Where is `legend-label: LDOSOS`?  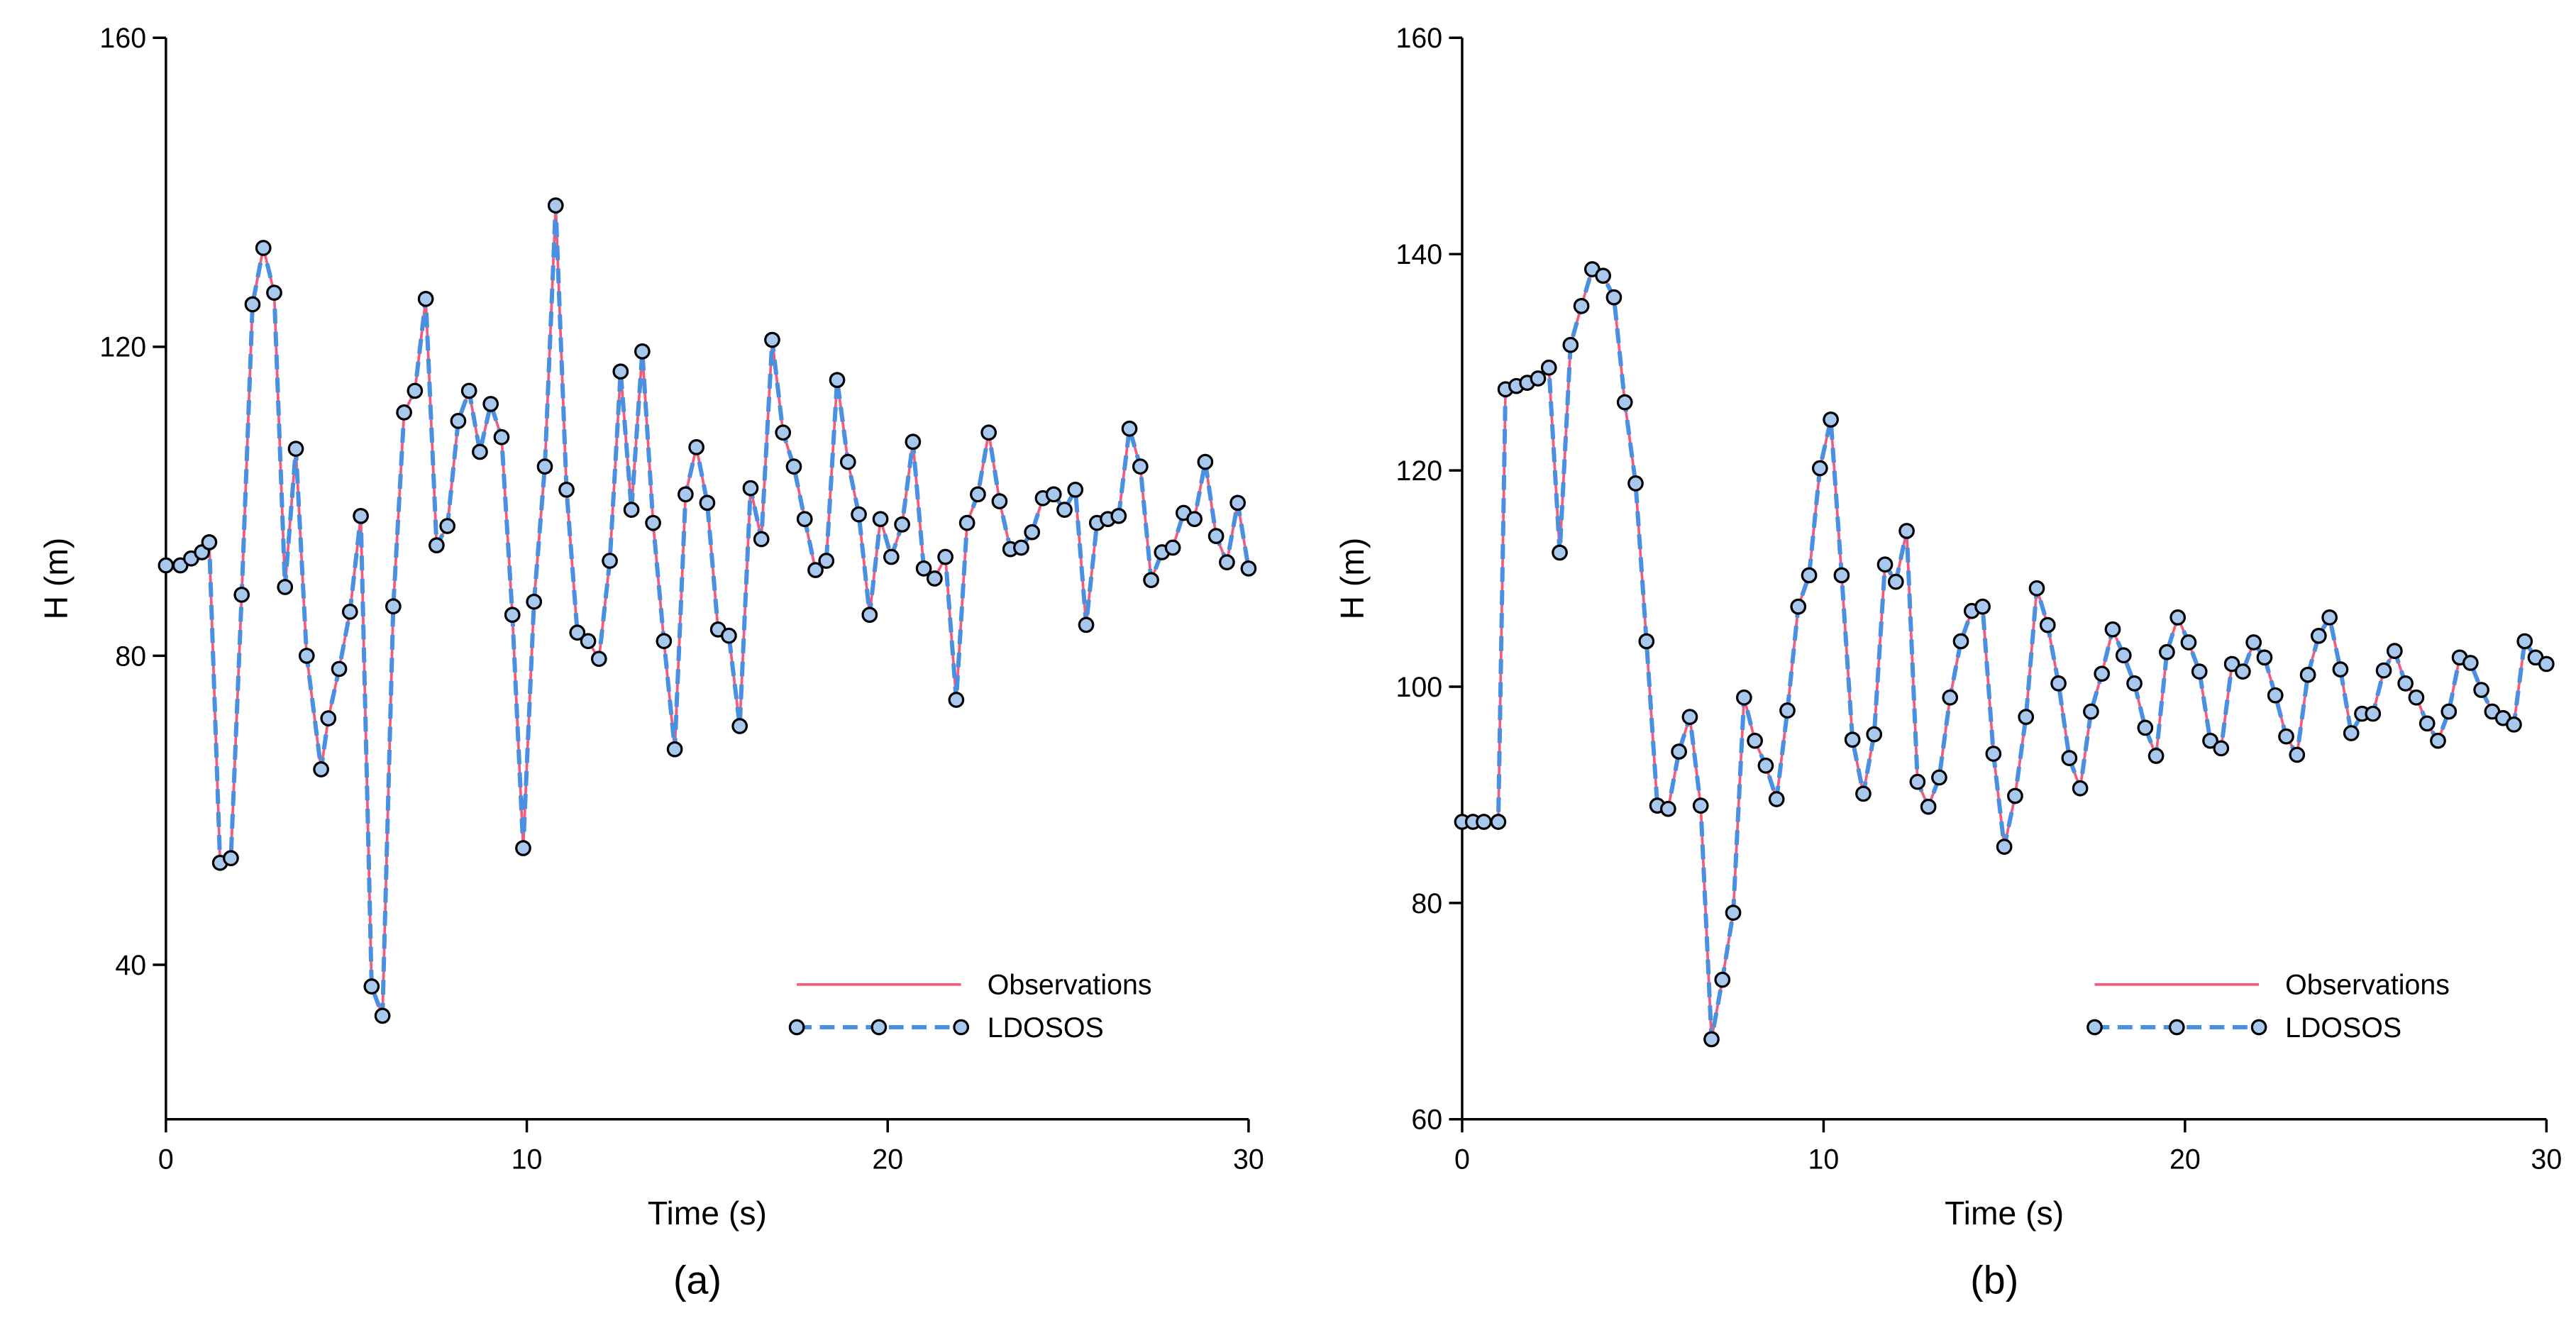
legend-label: LDOSOS is located at coordinates (2343, 1028).